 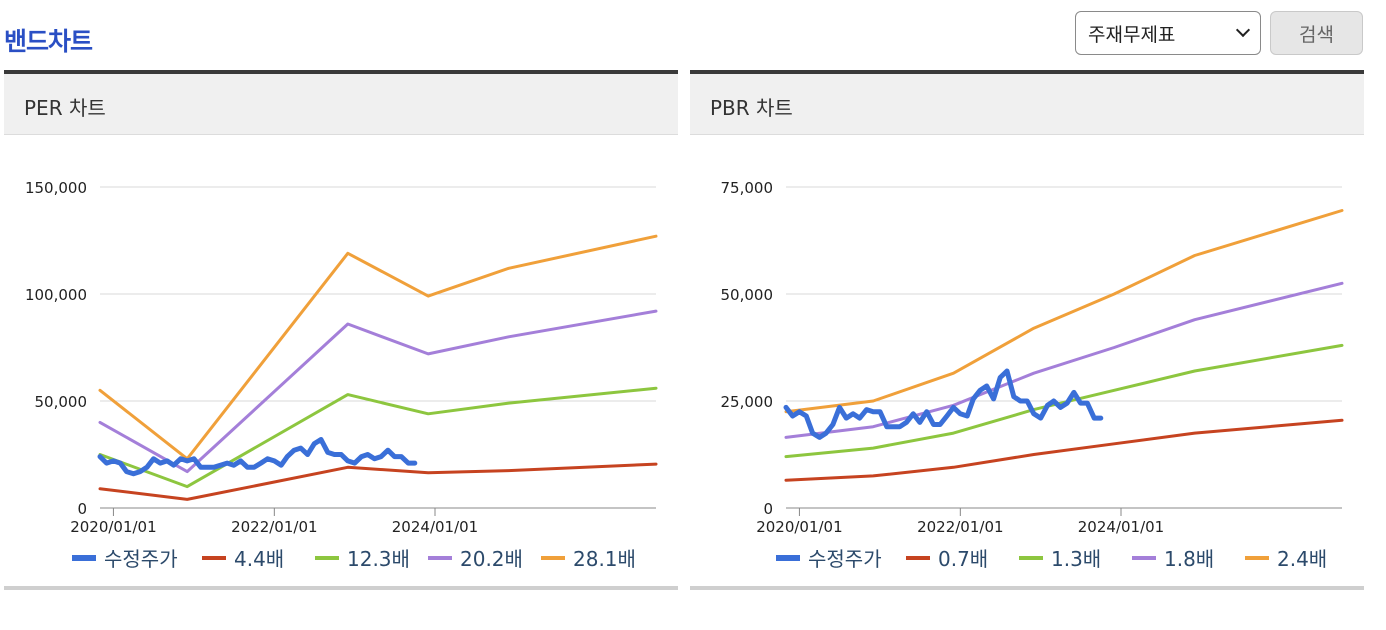 What do you see at coordinates (1027, 104) in the screenshot?
I see `panel-header: PBR 차트` at bounding box center [1027, 104].